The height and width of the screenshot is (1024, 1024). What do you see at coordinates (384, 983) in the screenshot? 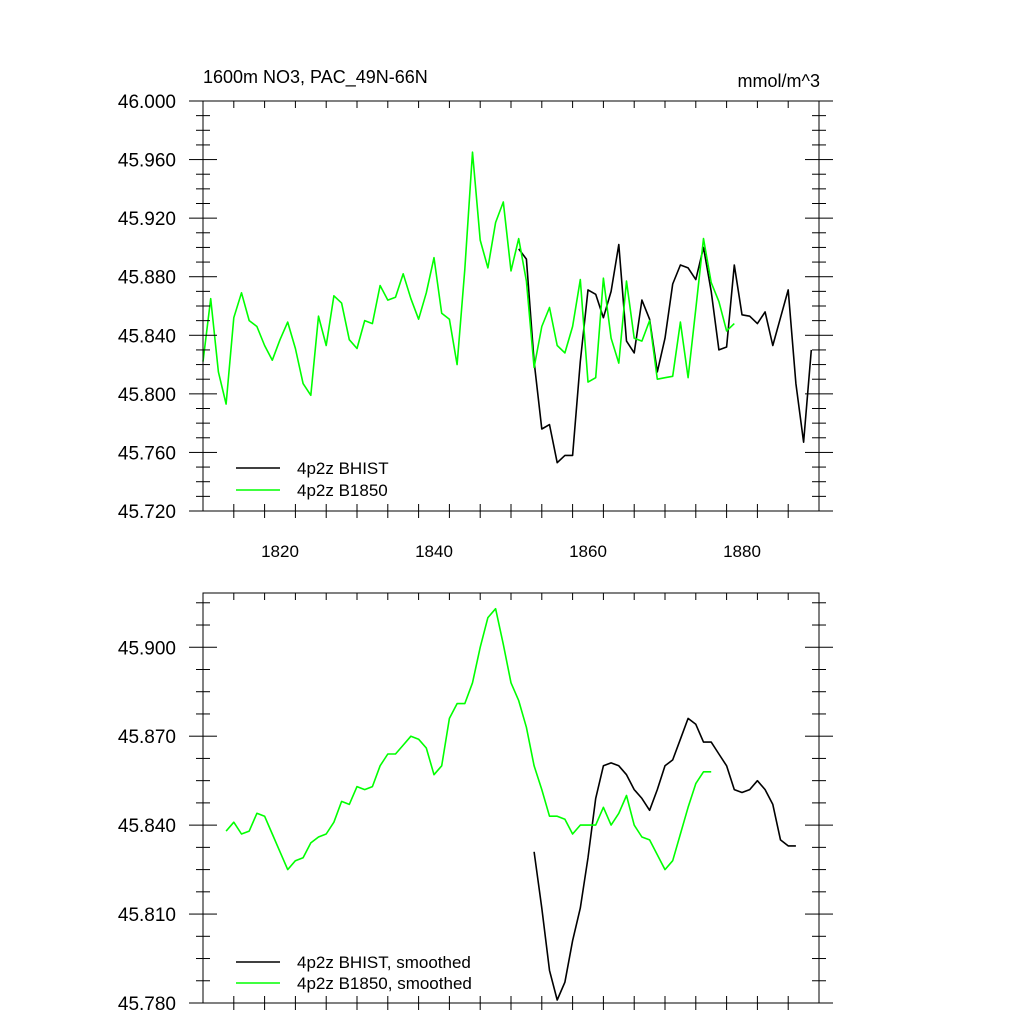
I see `legend-label: 4p2z B1850, smoothed` at bounding box center [384, 983].